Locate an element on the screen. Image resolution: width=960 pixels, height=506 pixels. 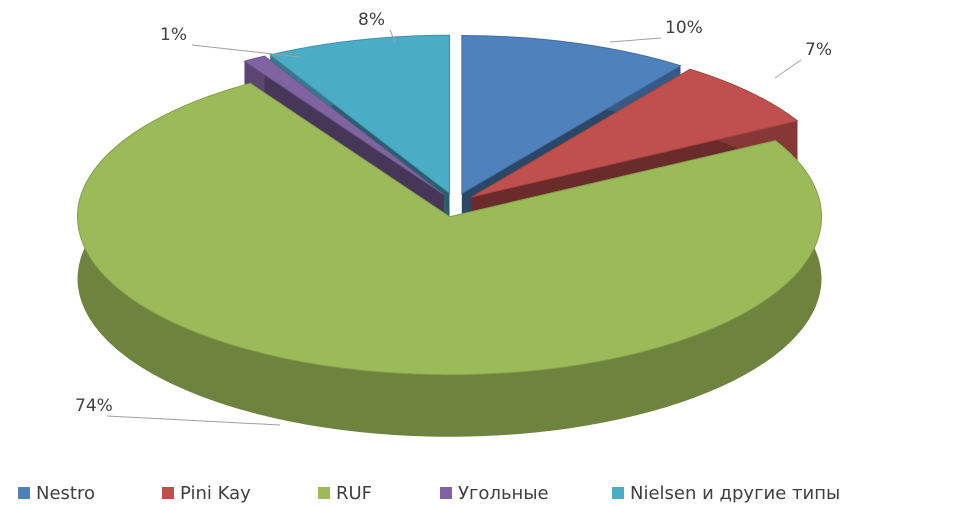
data-label: 1% is located at coordinates (173, 35).